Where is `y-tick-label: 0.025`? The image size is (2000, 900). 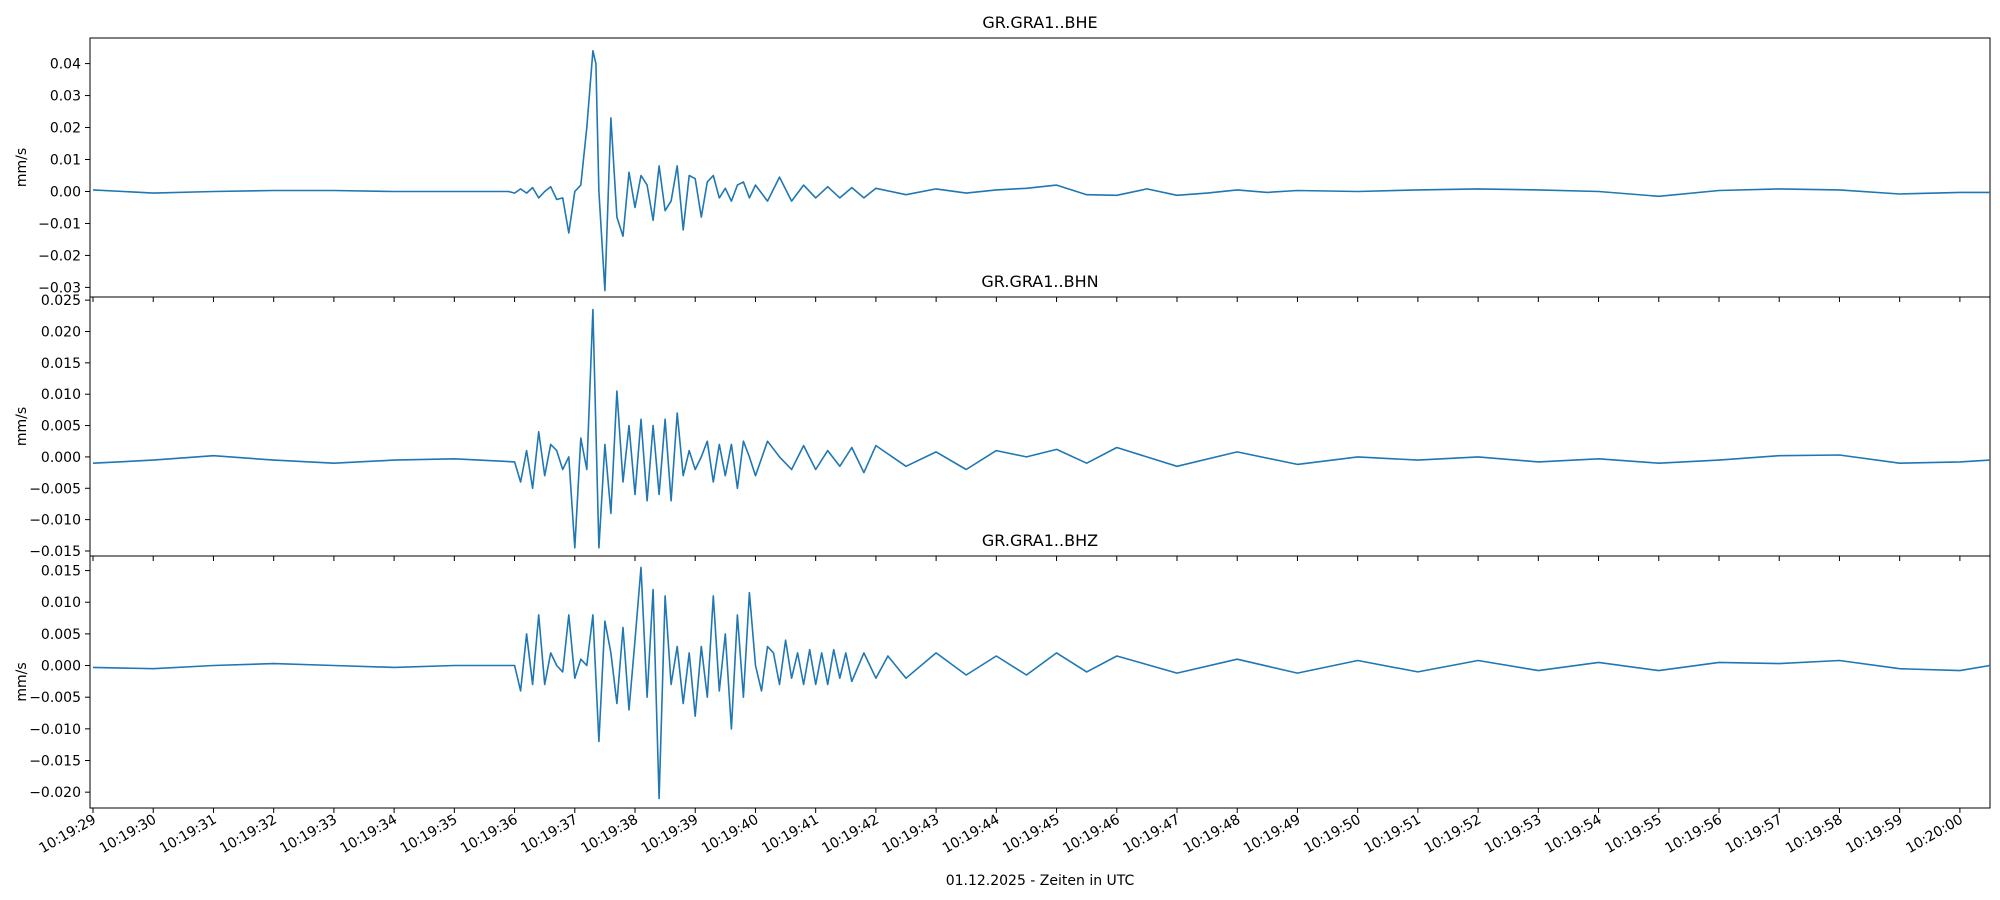 y-tick-label: 0.025 is located at coordinates (61, 301).